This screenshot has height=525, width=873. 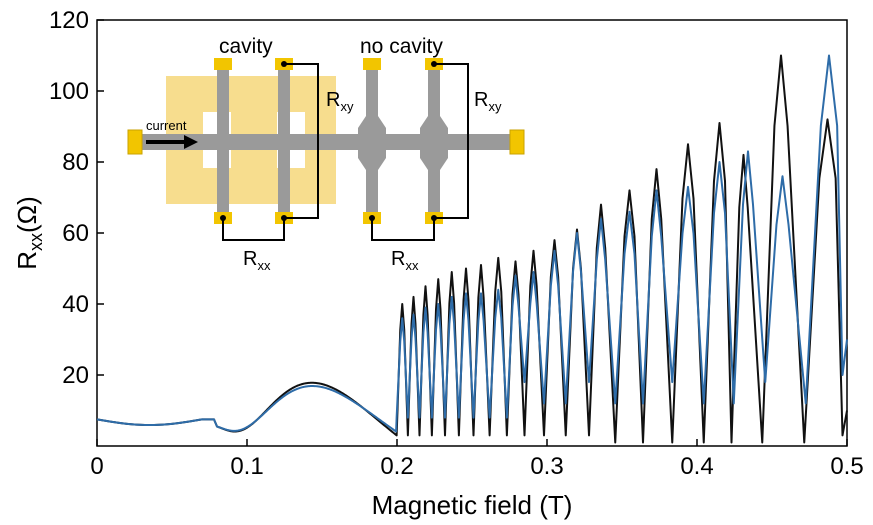 I want to click on x-tick-label: 0.2, so click(x=396, y=466).